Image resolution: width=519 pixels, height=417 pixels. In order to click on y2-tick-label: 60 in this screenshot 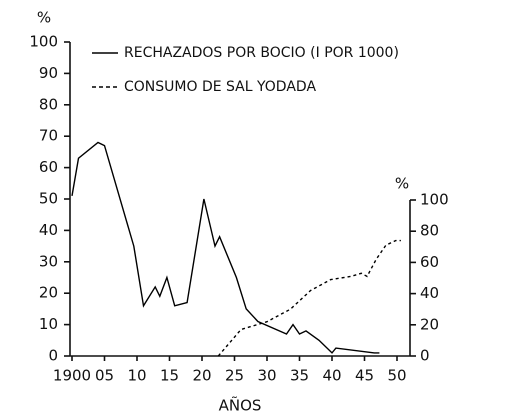, I will do `click(429, 262)`.